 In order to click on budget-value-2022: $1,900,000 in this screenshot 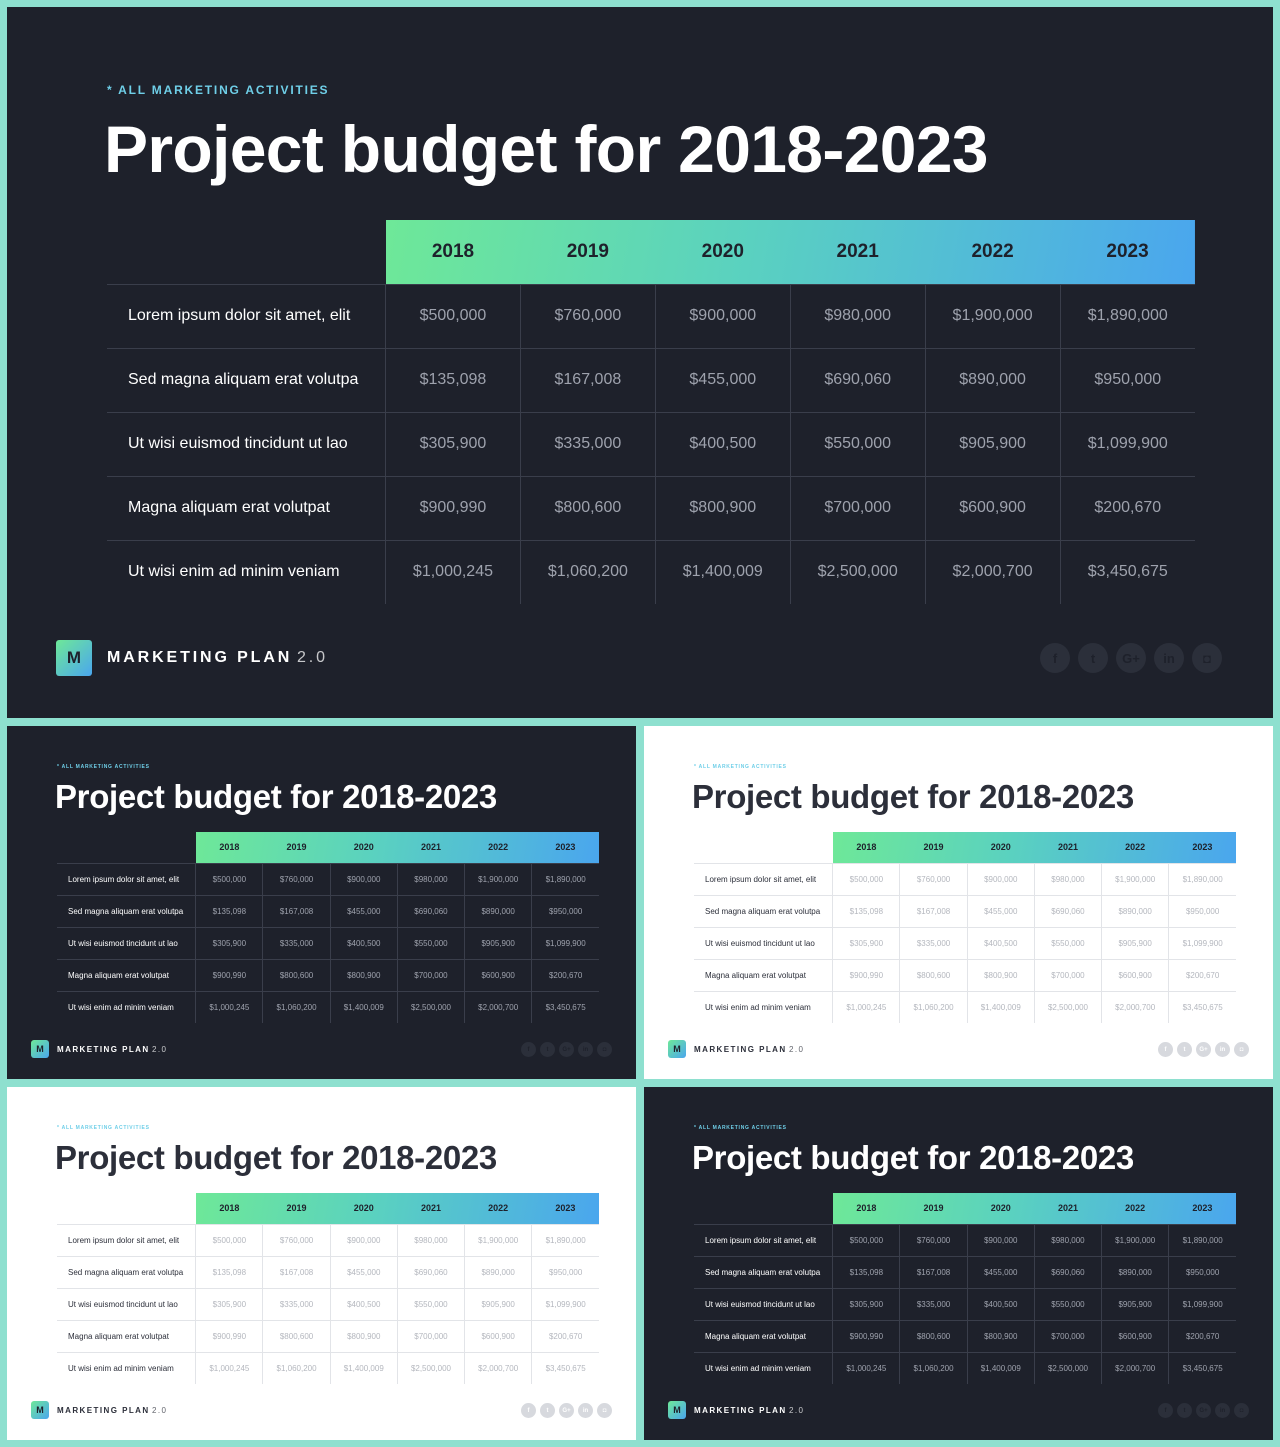, I will do `click(498, 1239)`.